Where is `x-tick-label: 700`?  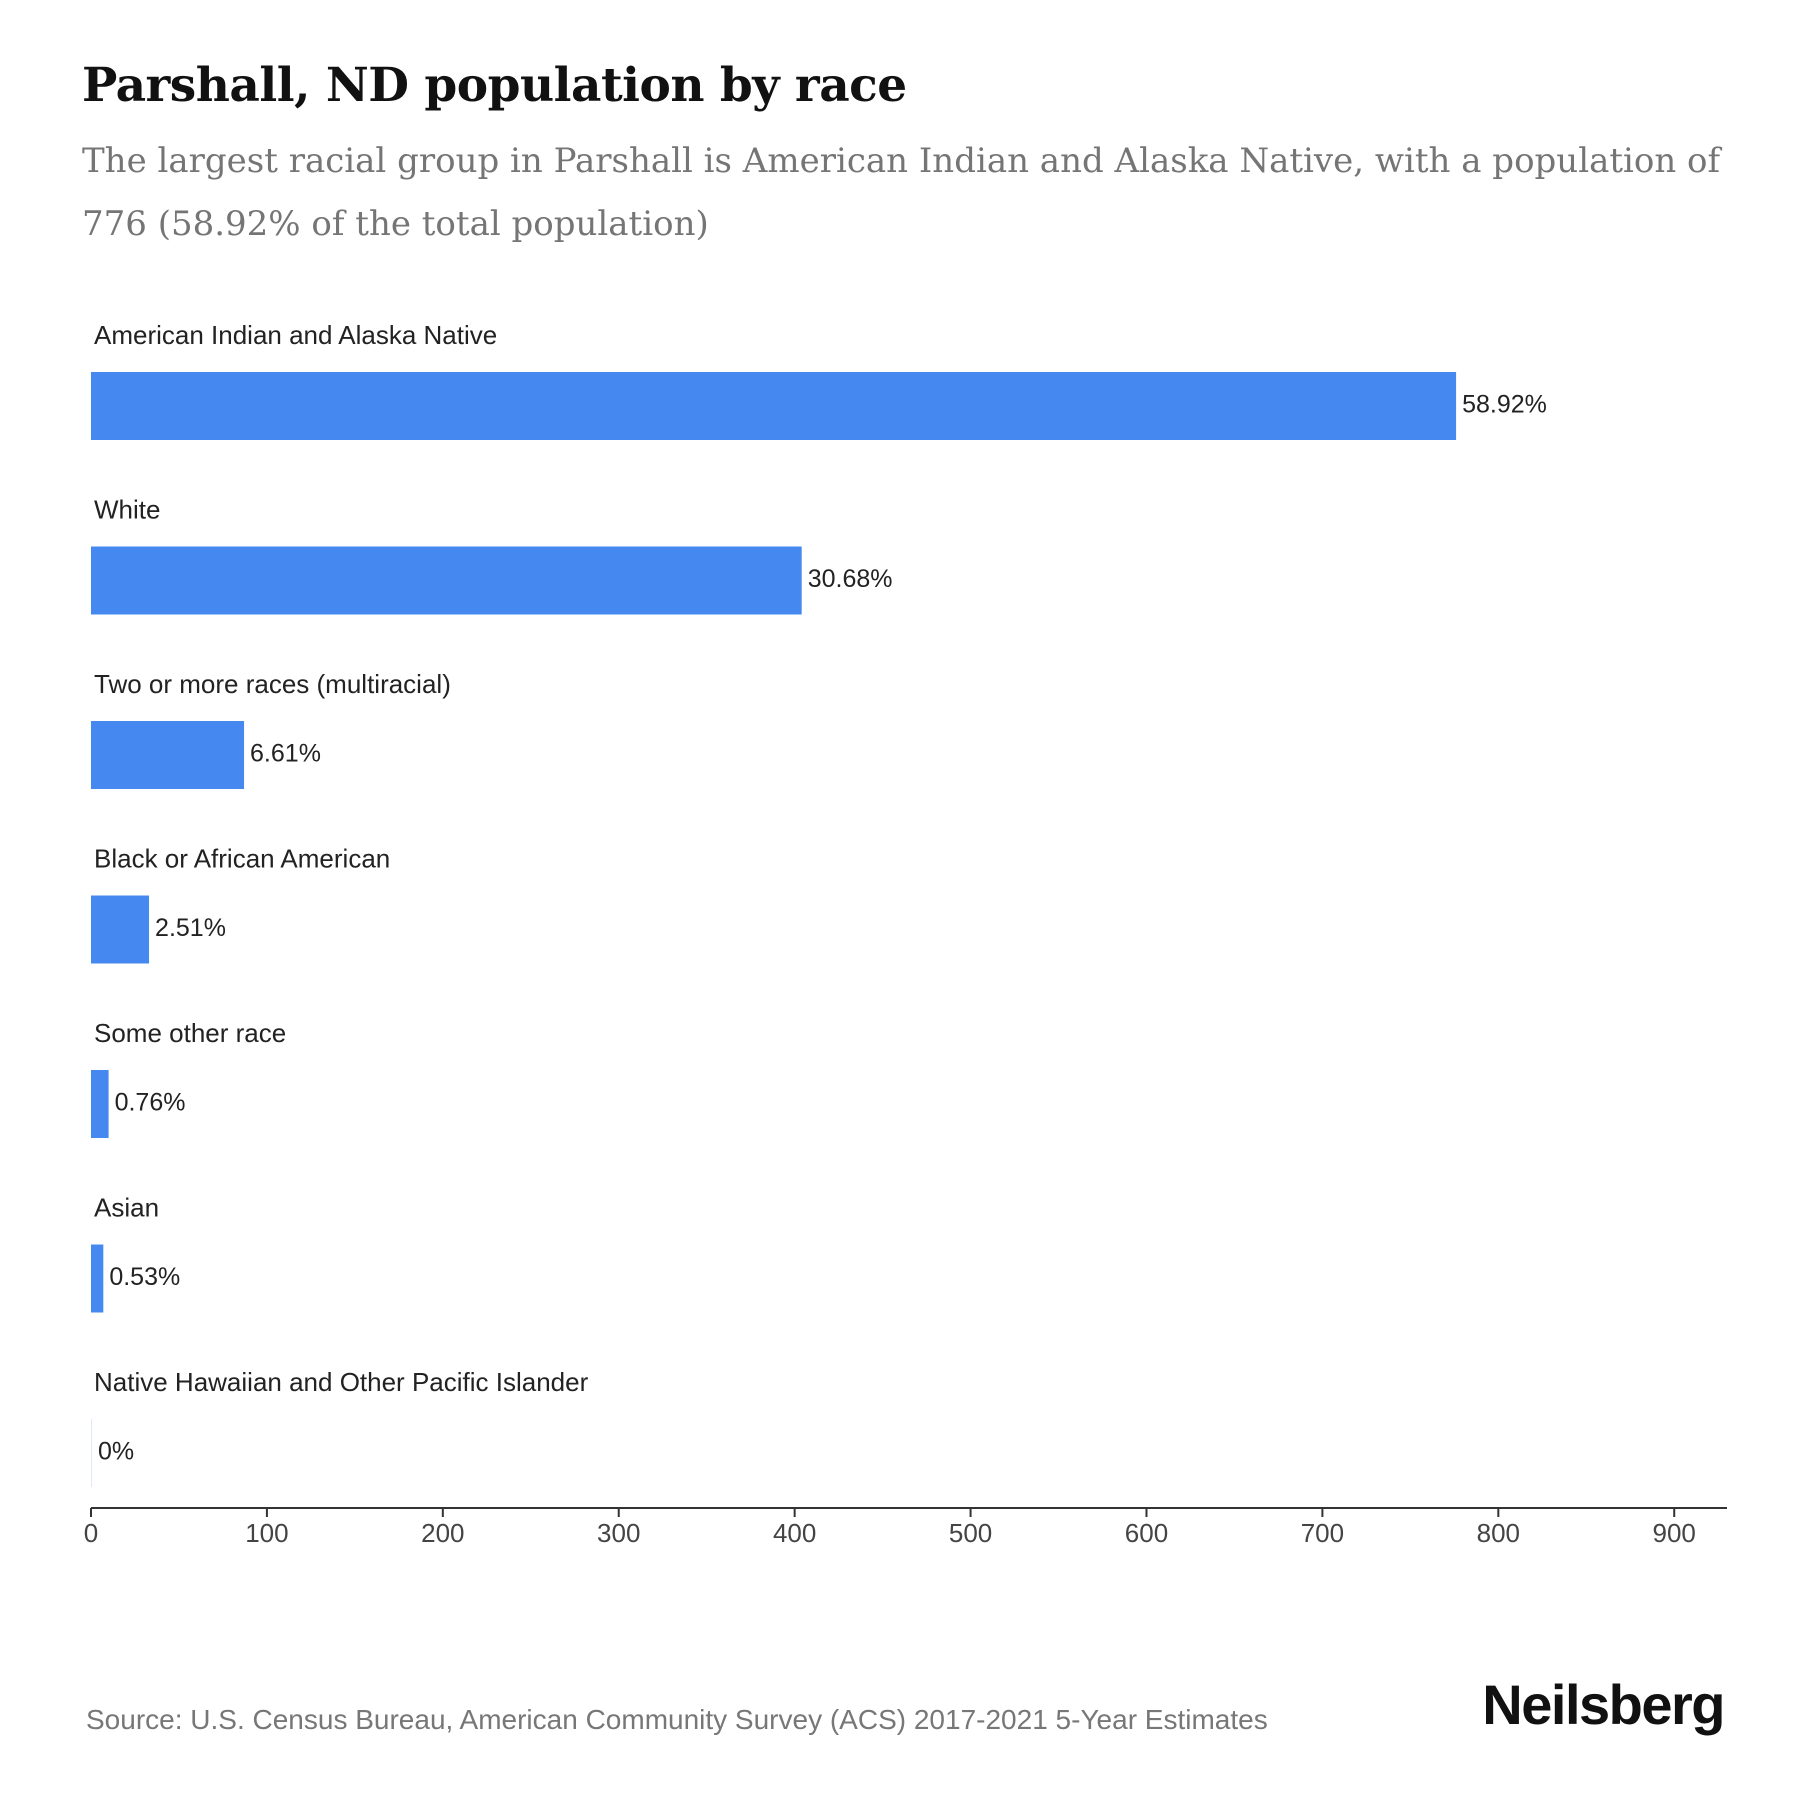
x-tick-label: 700 is located at coordinates (1322, 1533).